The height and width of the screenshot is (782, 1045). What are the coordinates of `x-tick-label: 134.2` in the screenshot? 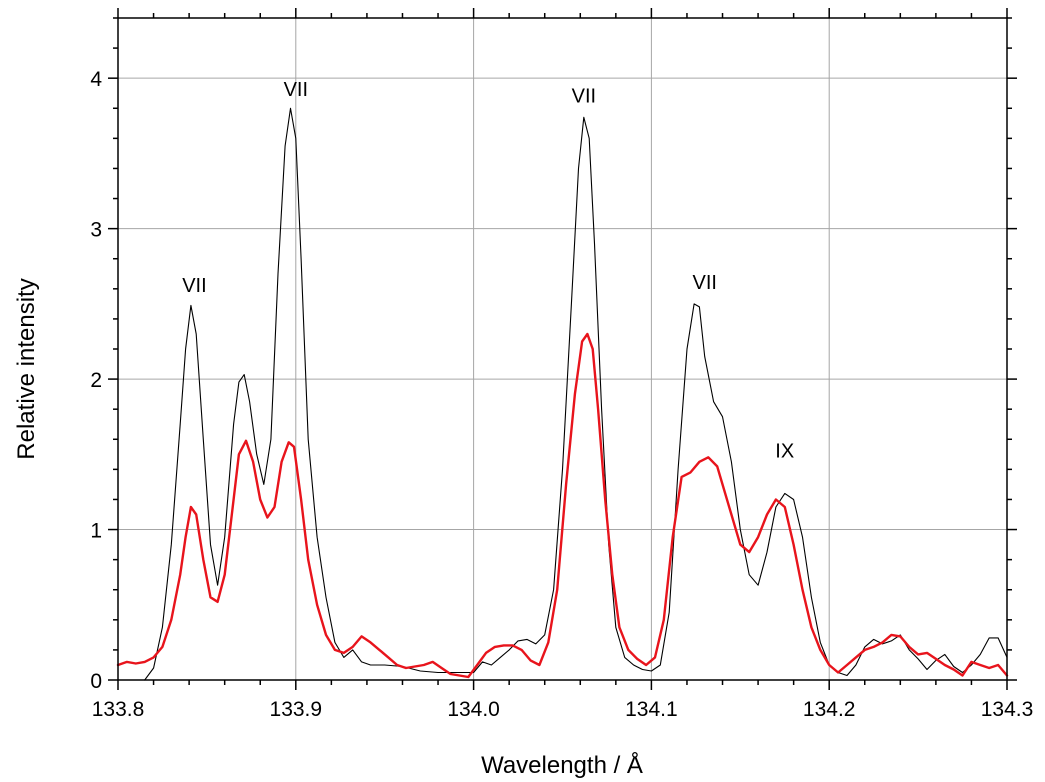 It's located at (829, 709).